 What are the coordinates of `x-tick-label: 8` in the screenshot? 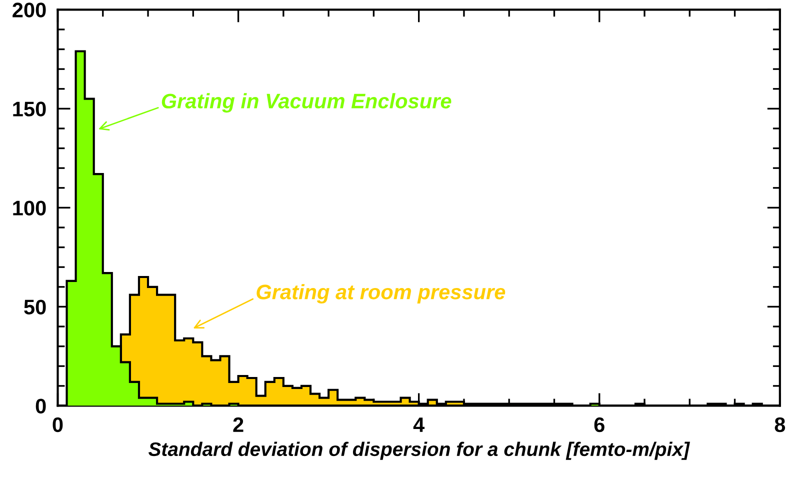 It's located at (780, 424).